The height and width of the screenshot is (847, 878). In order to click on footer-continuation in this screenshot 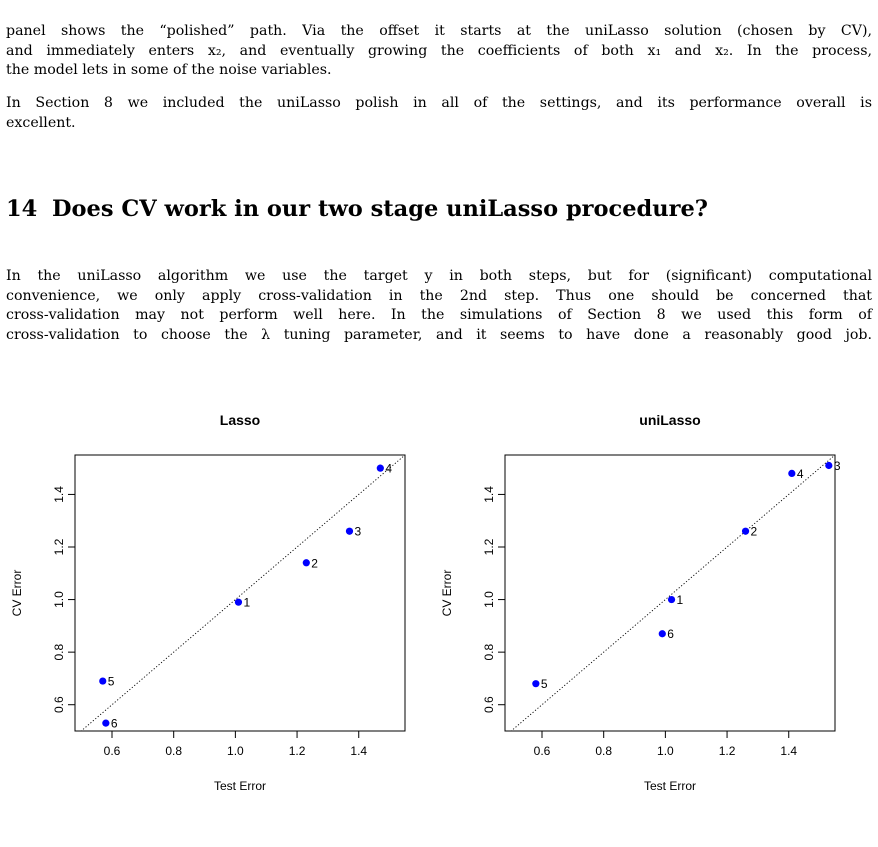, I will do `click(439, 834)`.